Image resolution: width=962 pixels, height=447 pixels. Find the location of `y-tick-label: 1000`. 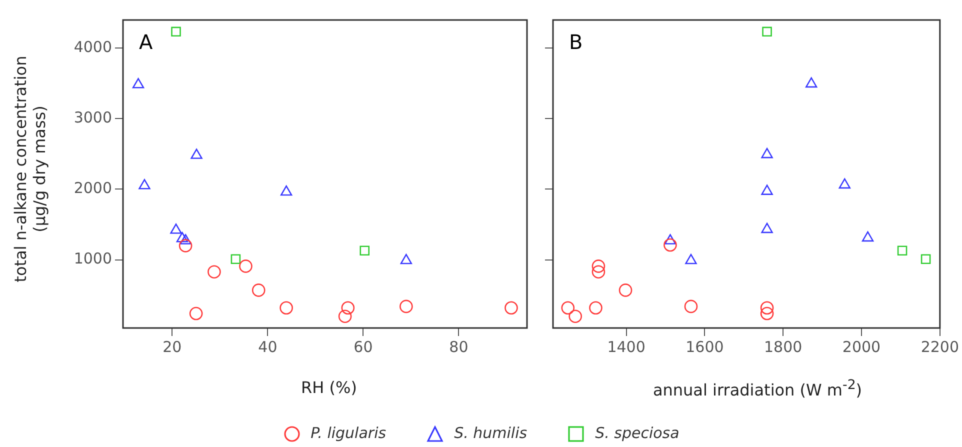

y-tick-label: 1000 is located at coordinates (93, 259).